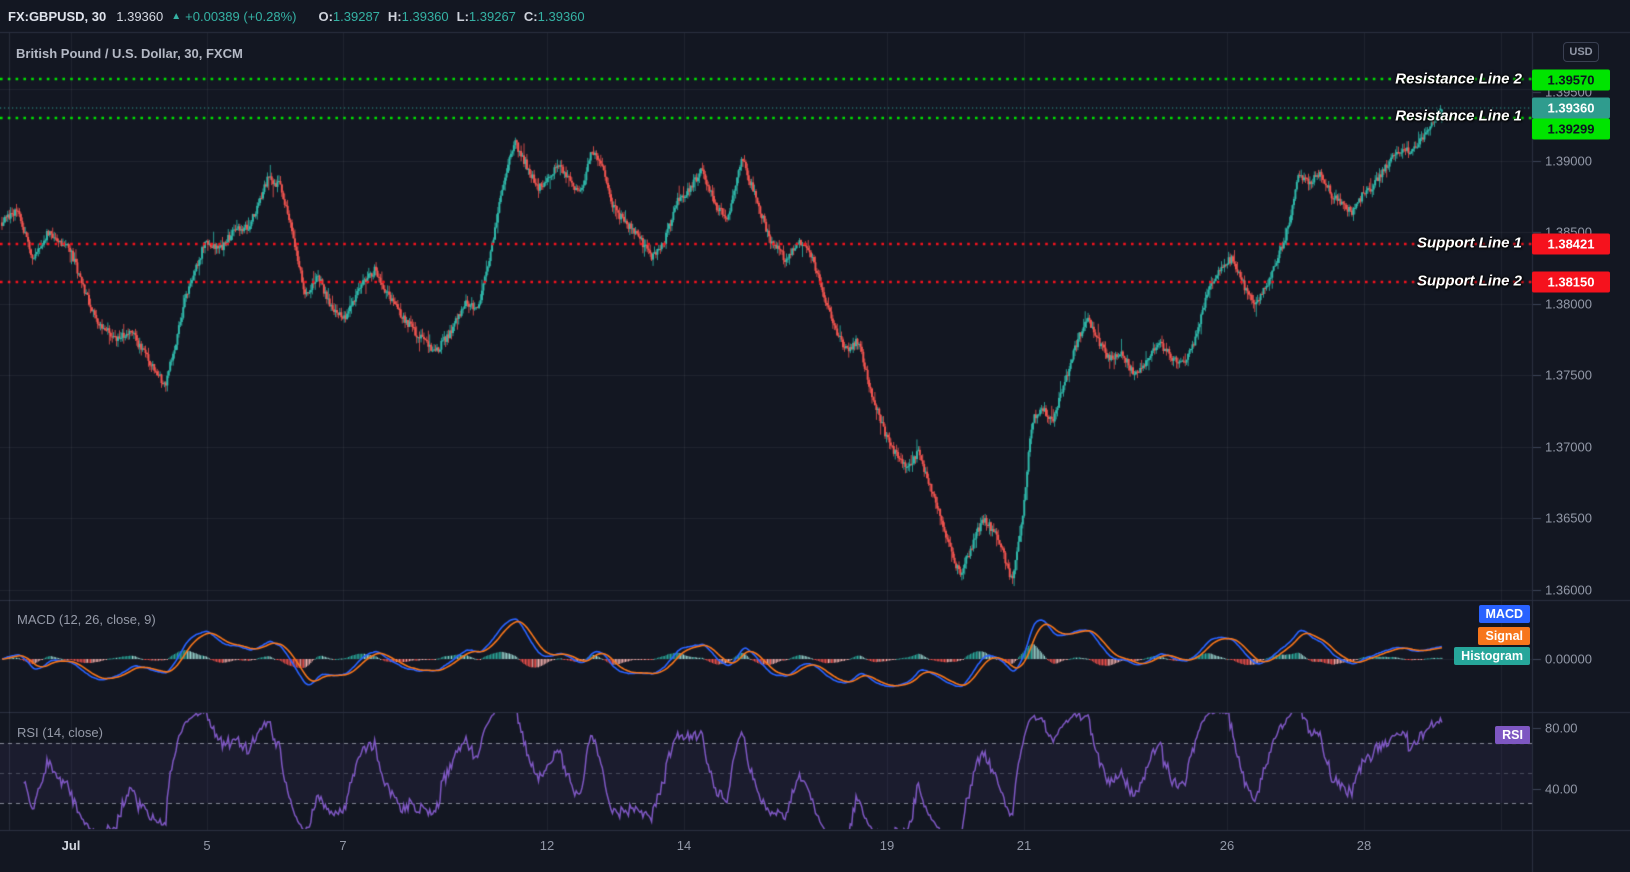 The height and width of the screenshot is (872, 1630). Describe the element at coordinates (1568, 161) in the screenshot. I see `price-axis-tick: 1.39000` at that location.